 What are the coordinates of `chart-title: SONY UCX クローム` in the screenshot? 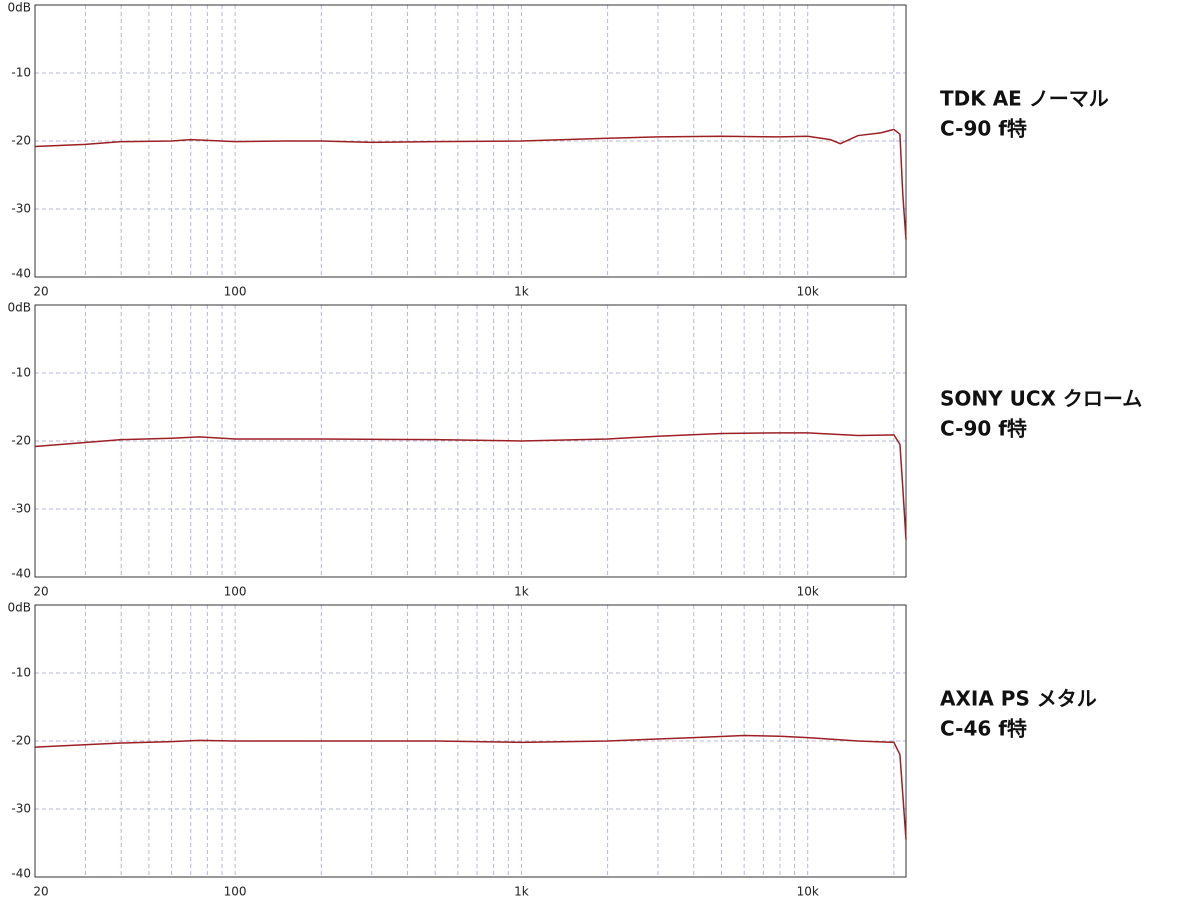 It's located at (1041, 399).